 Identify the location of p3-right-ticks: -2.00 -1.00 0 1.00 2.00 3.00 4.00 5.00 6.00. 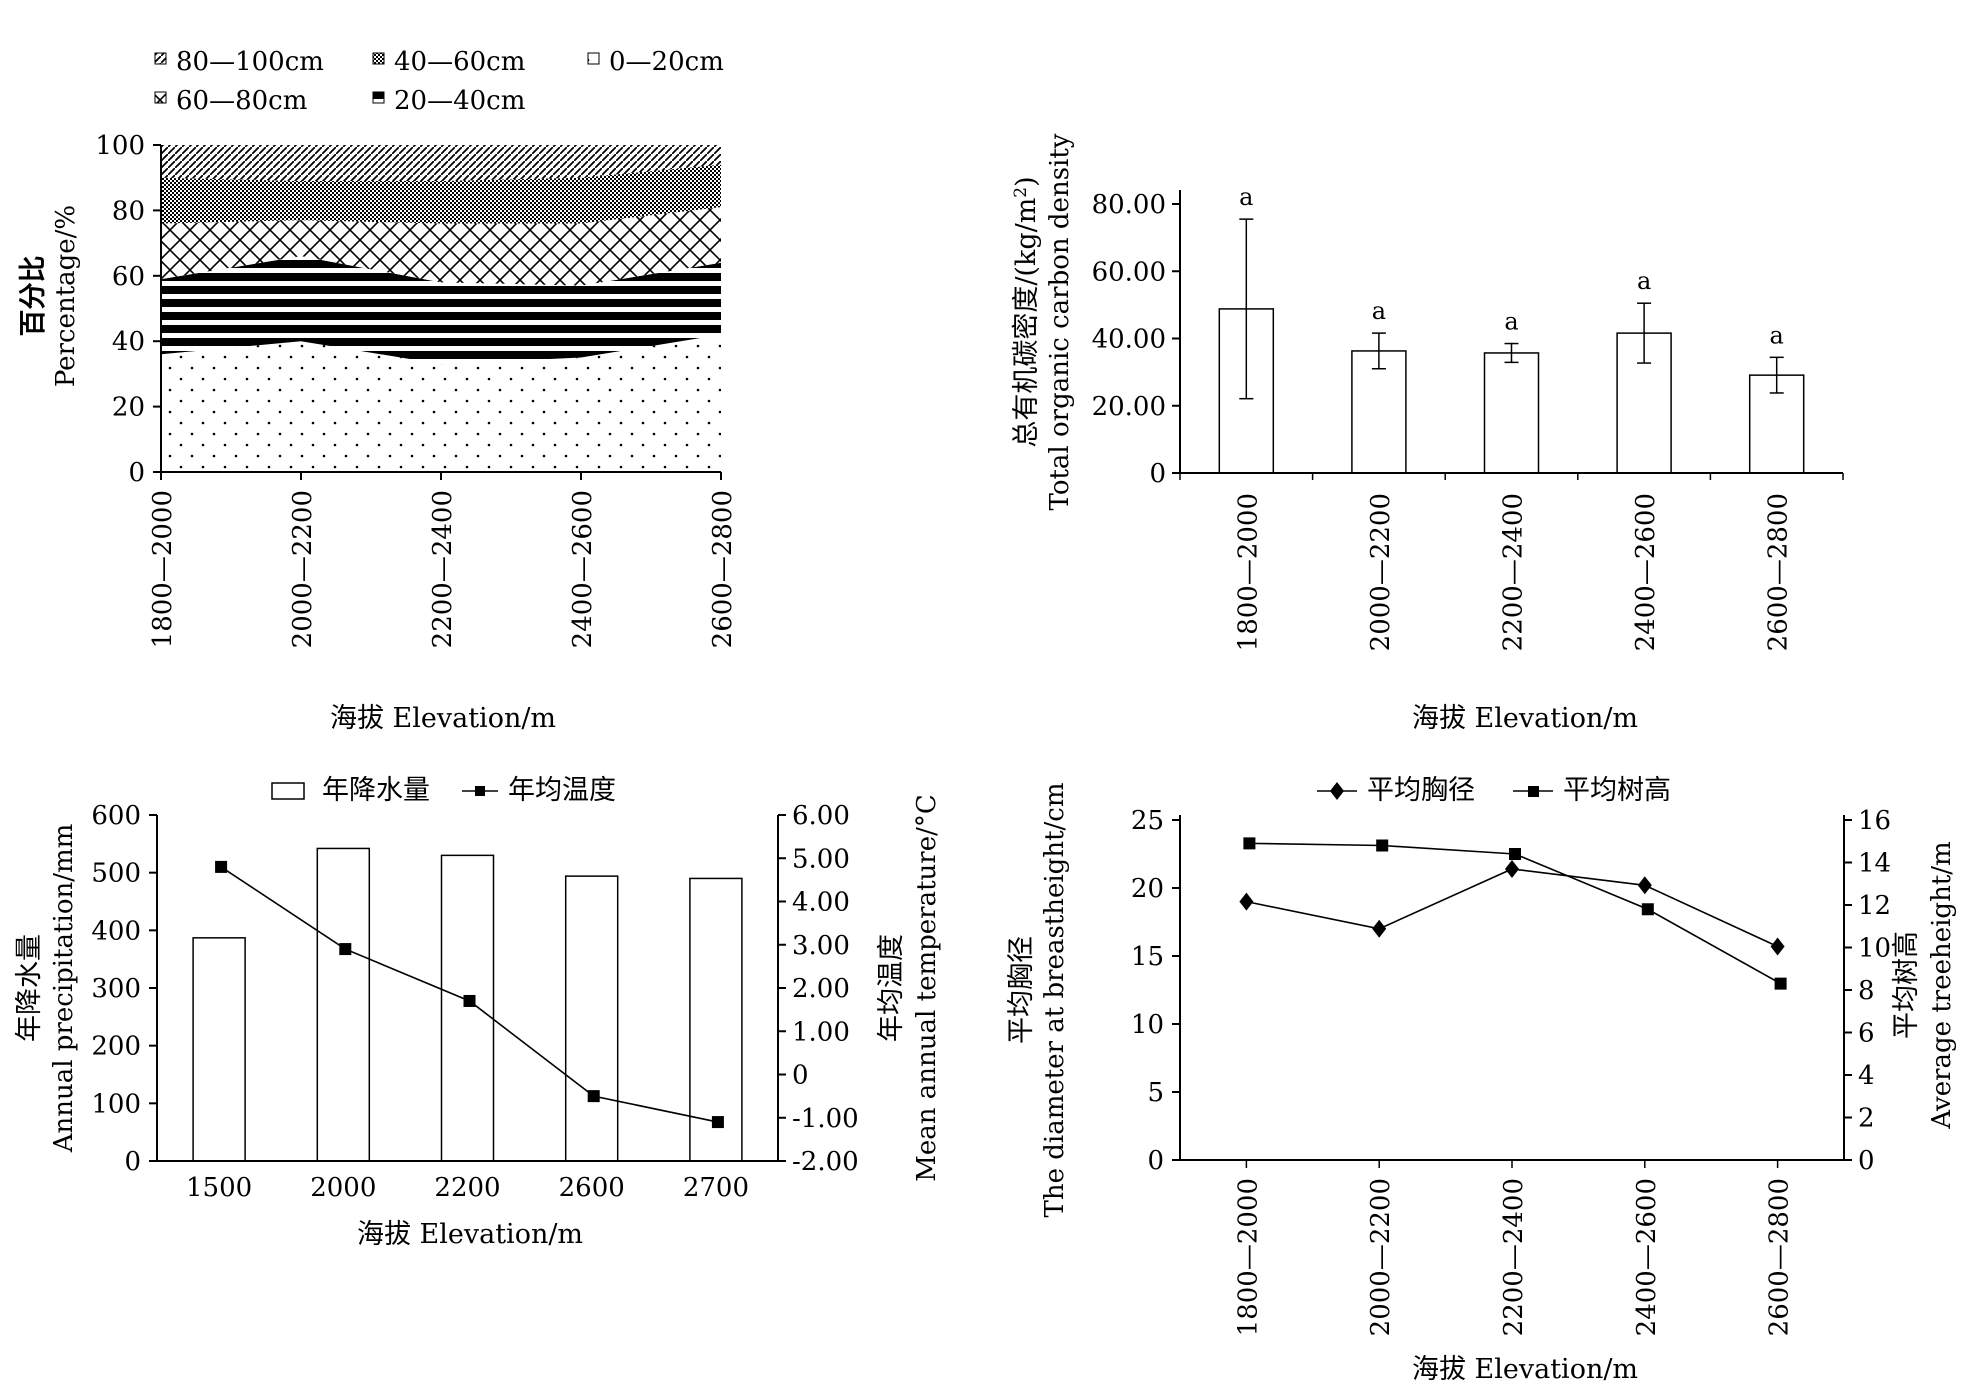
(818, 989).